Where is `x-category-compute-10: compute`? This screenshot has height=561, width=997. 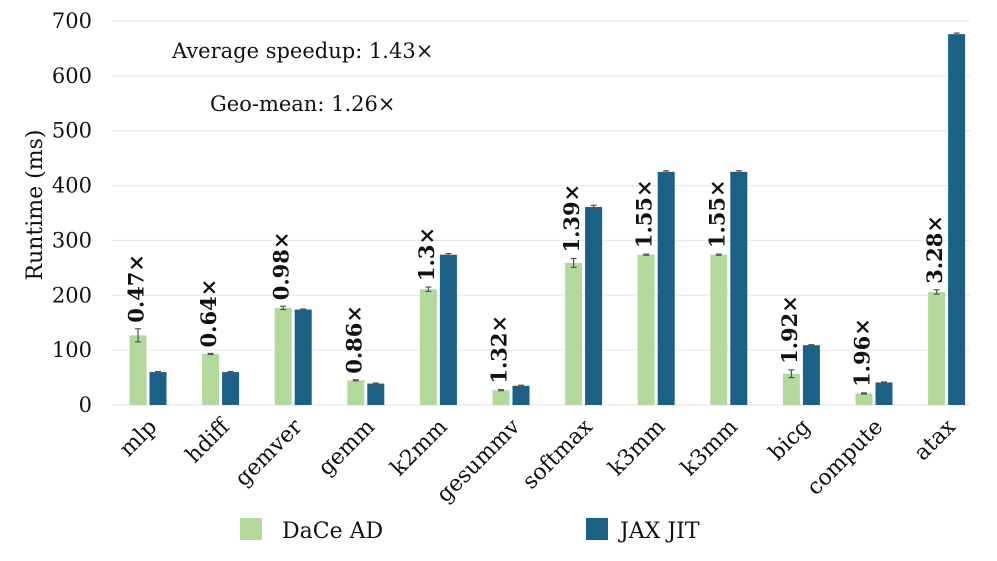 x-category-compute-10: compute is located at coordinates (845, 458).